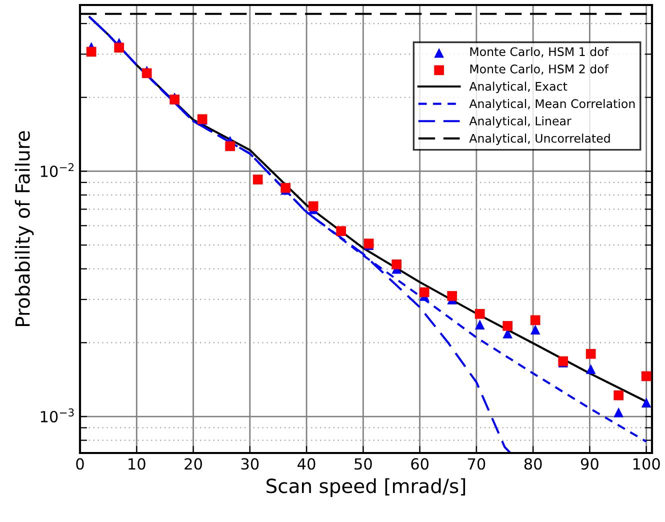 The image size is (665, 522). Describe the element at coordinates (552, 104) in the screenshot. I see `legend-label: Analytical, Mean Correlation` at that location.